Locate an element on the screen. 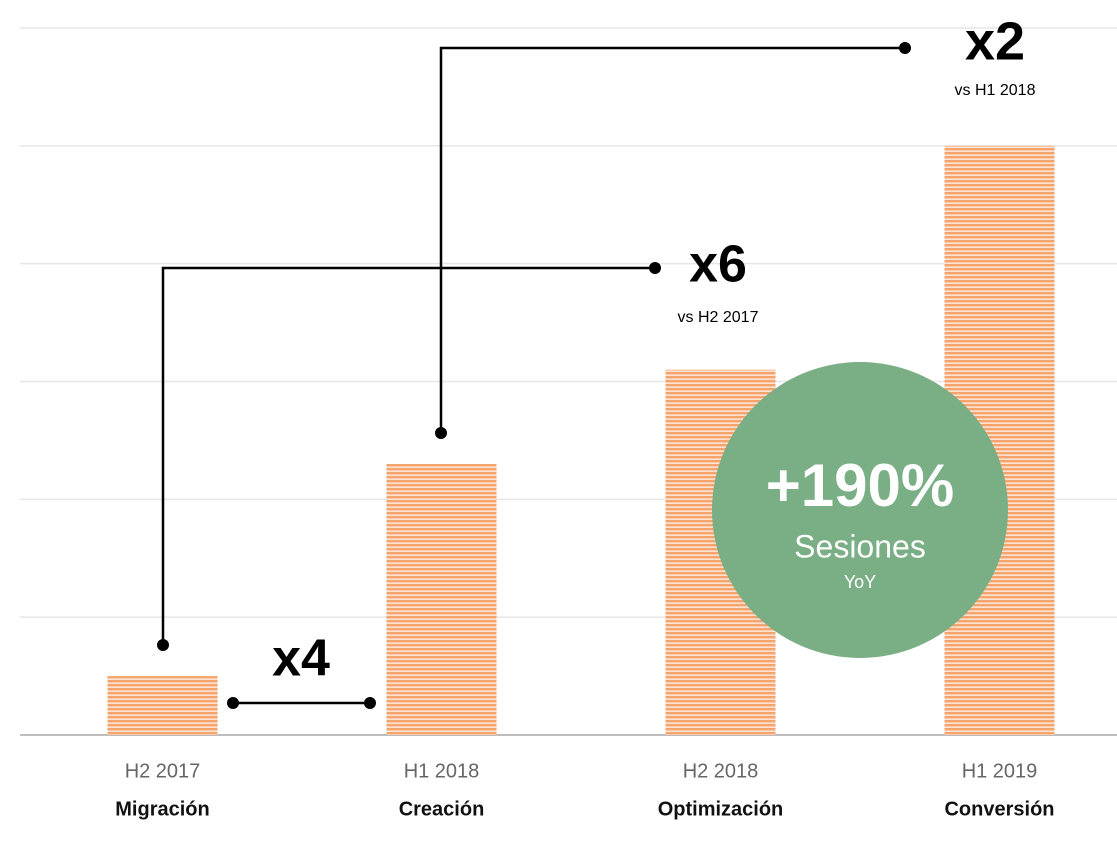  phase-label: Conversión is located at coordinates (999, 809).